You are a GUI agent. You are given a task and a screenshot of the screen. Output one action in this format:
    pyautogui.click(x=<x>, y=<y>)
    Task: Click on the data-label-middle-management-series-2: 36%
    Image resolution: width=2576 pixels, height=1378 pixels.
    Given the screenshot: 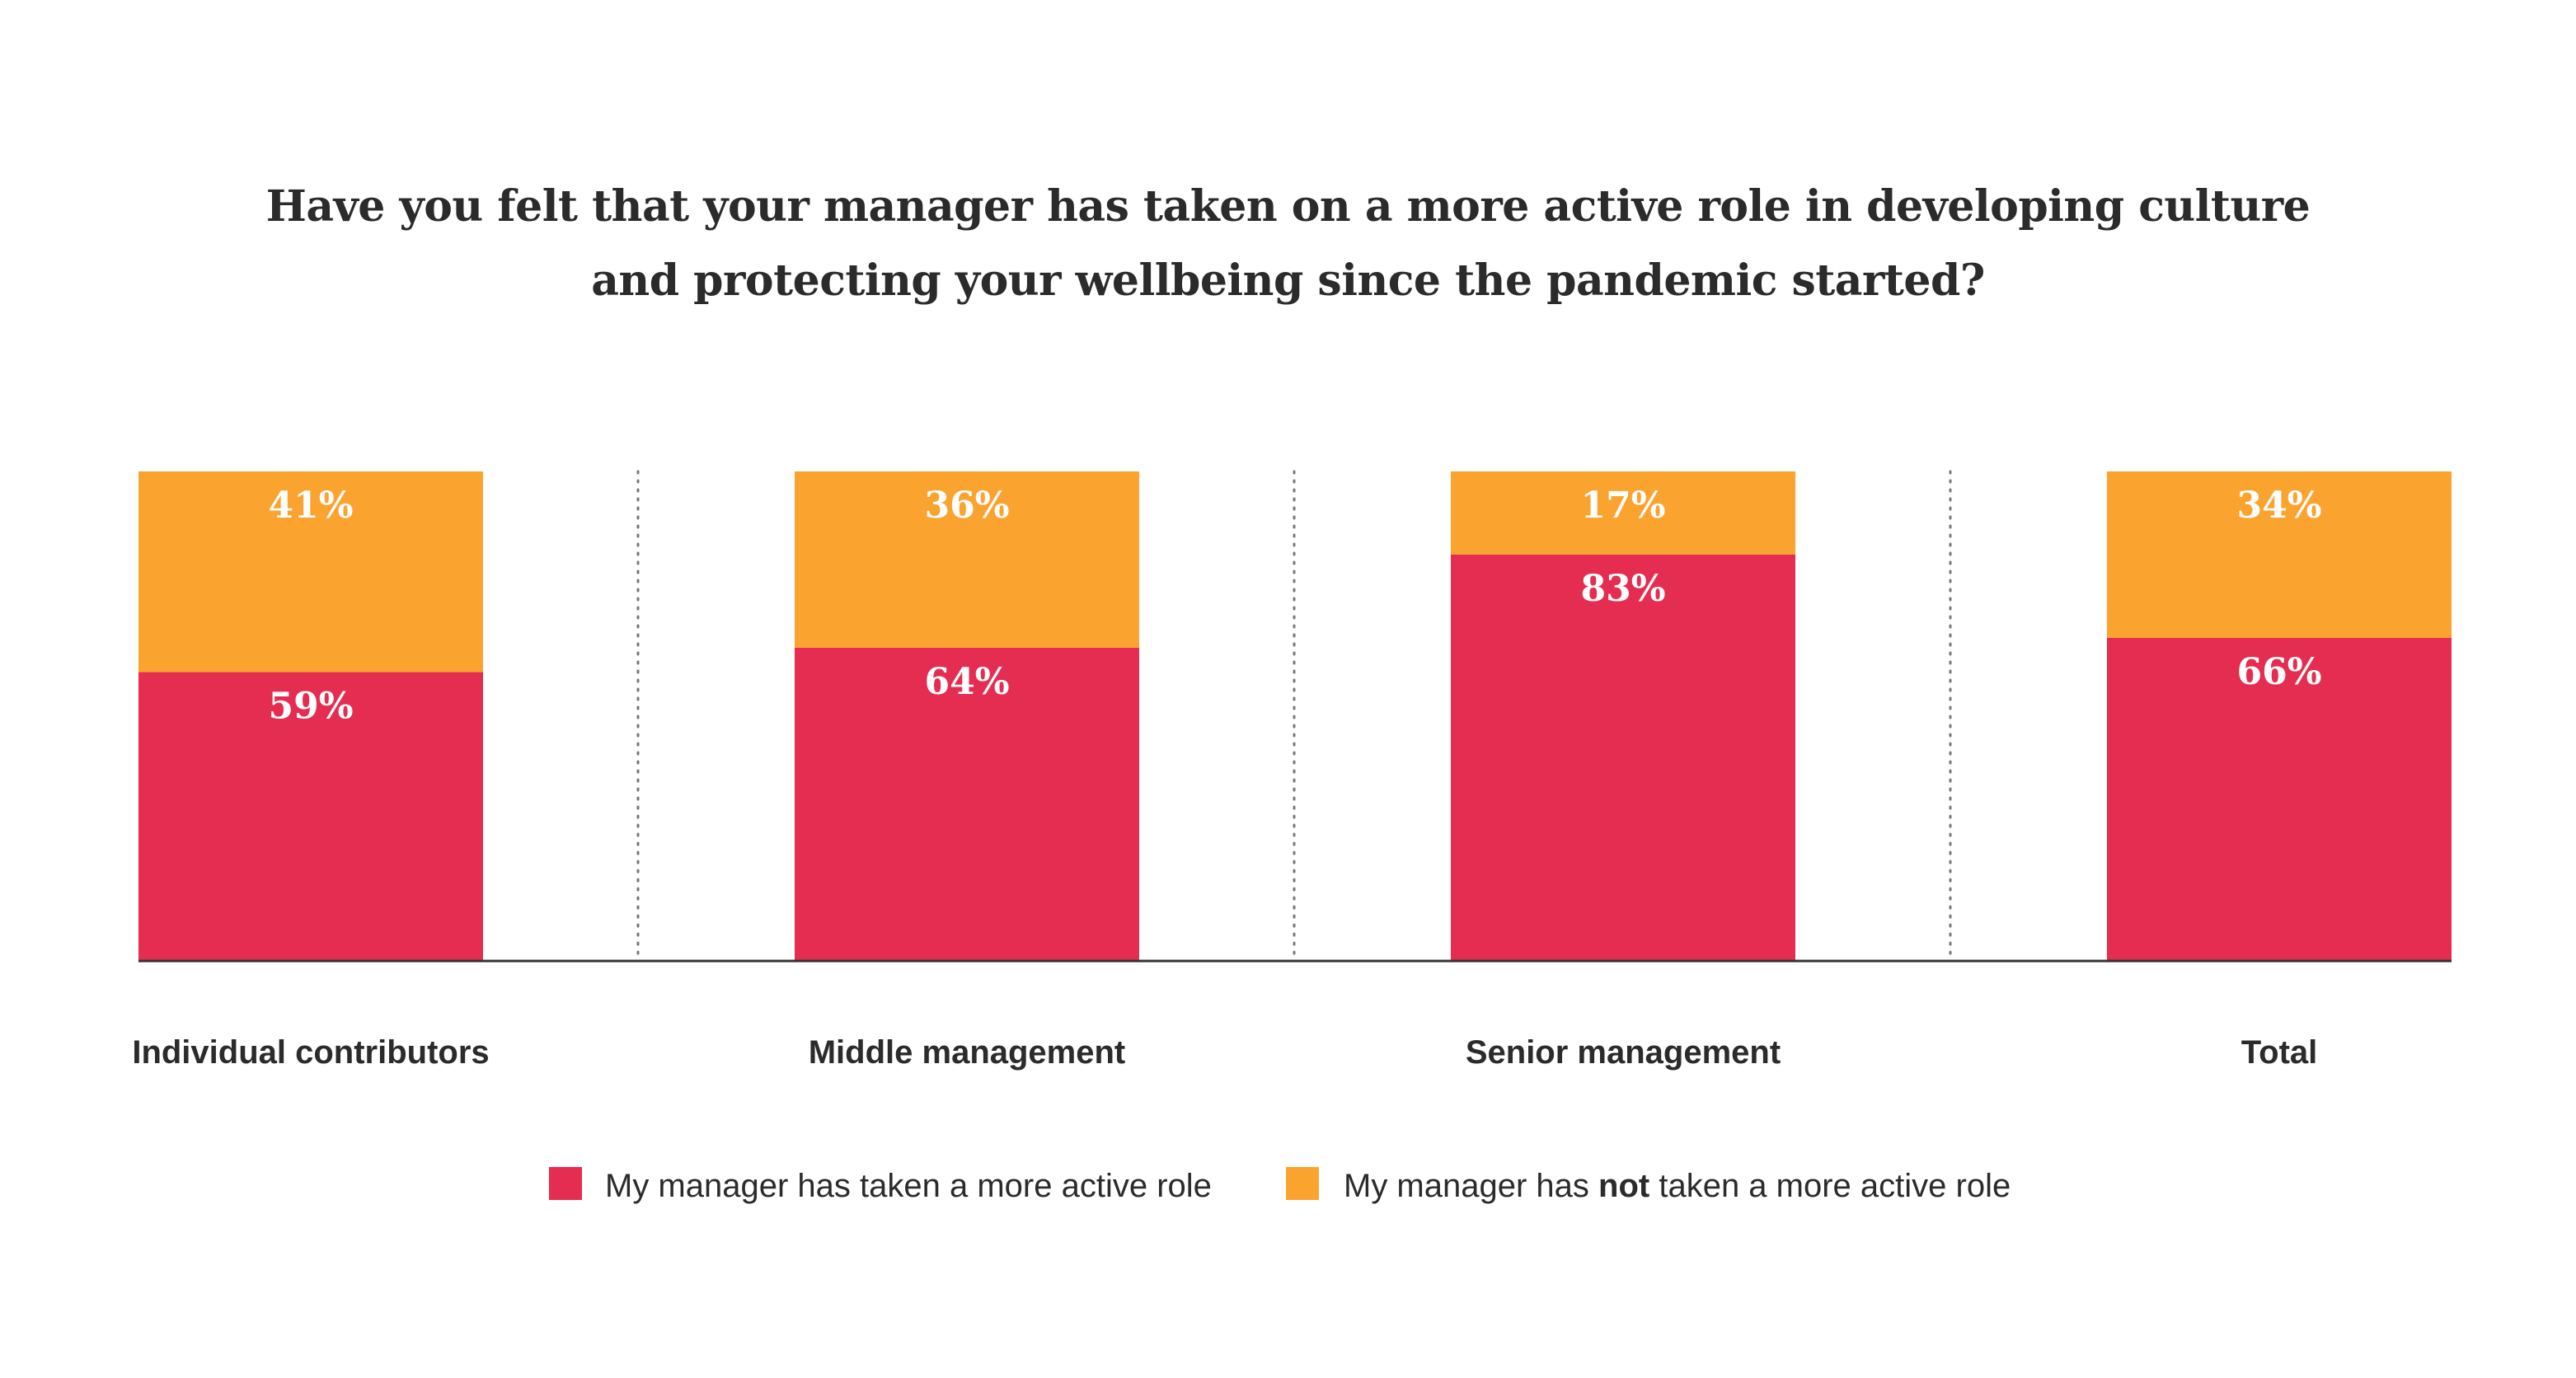 What is the action you would take?
    pyautogui.click(x=967, y=506)
    